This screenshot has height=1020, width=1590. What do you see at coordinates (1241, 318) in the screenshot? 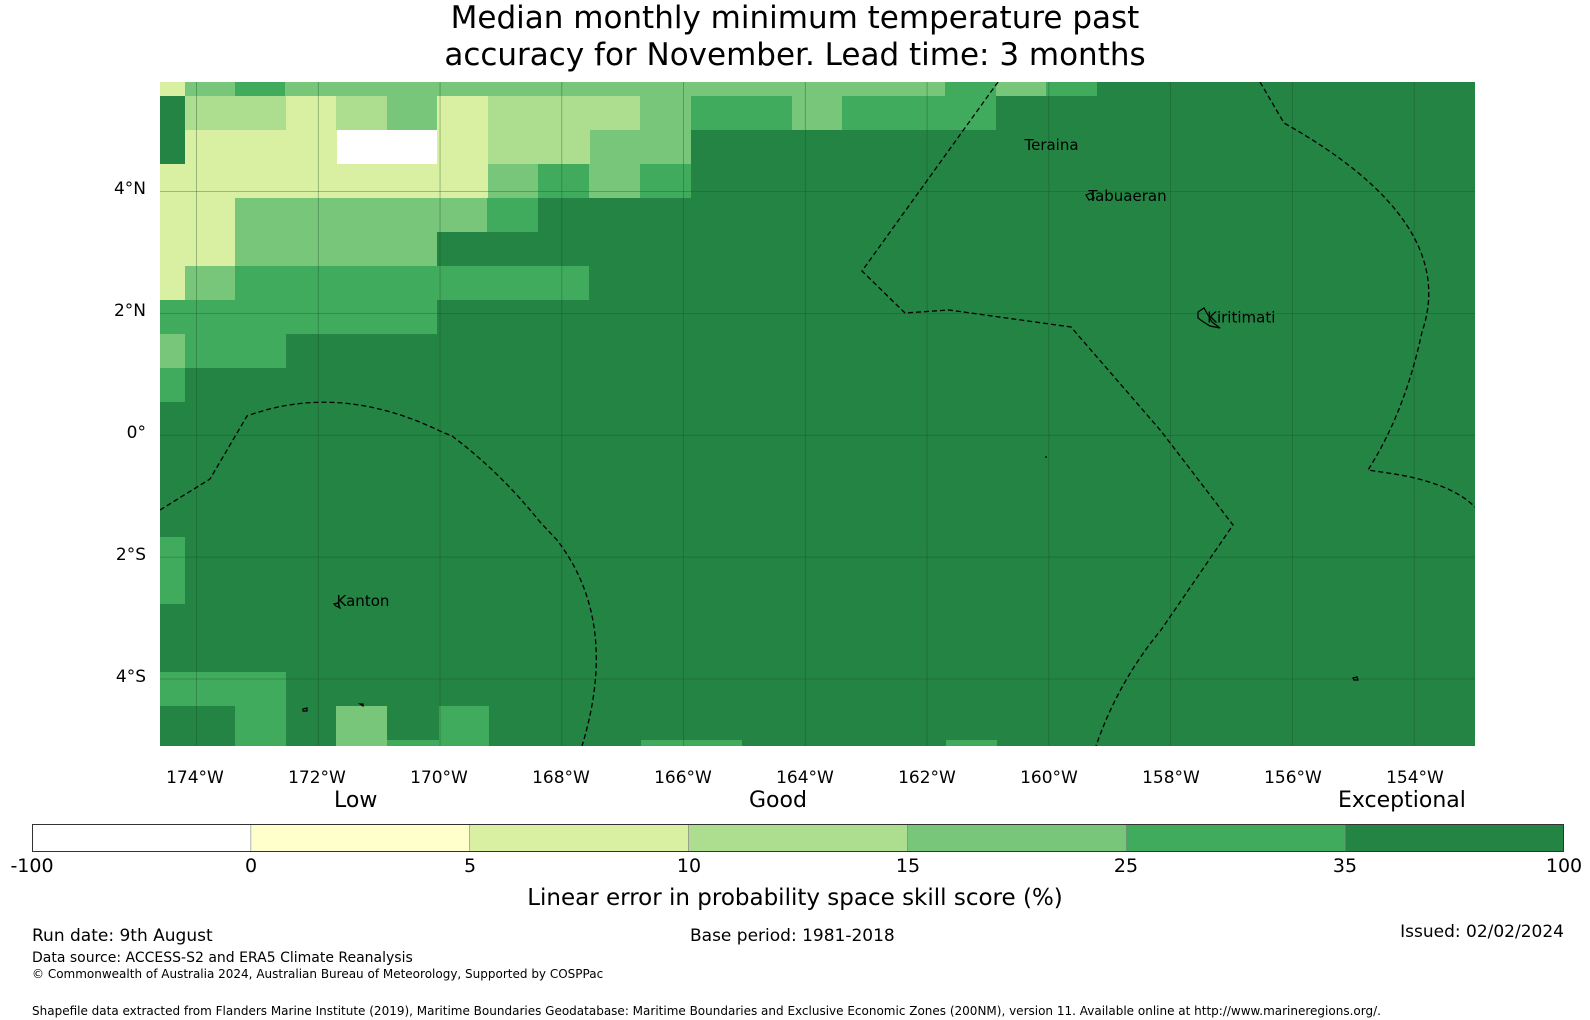
I see `place-label-kiritimati: Kiritimati` at bounding box center [1241, 318].